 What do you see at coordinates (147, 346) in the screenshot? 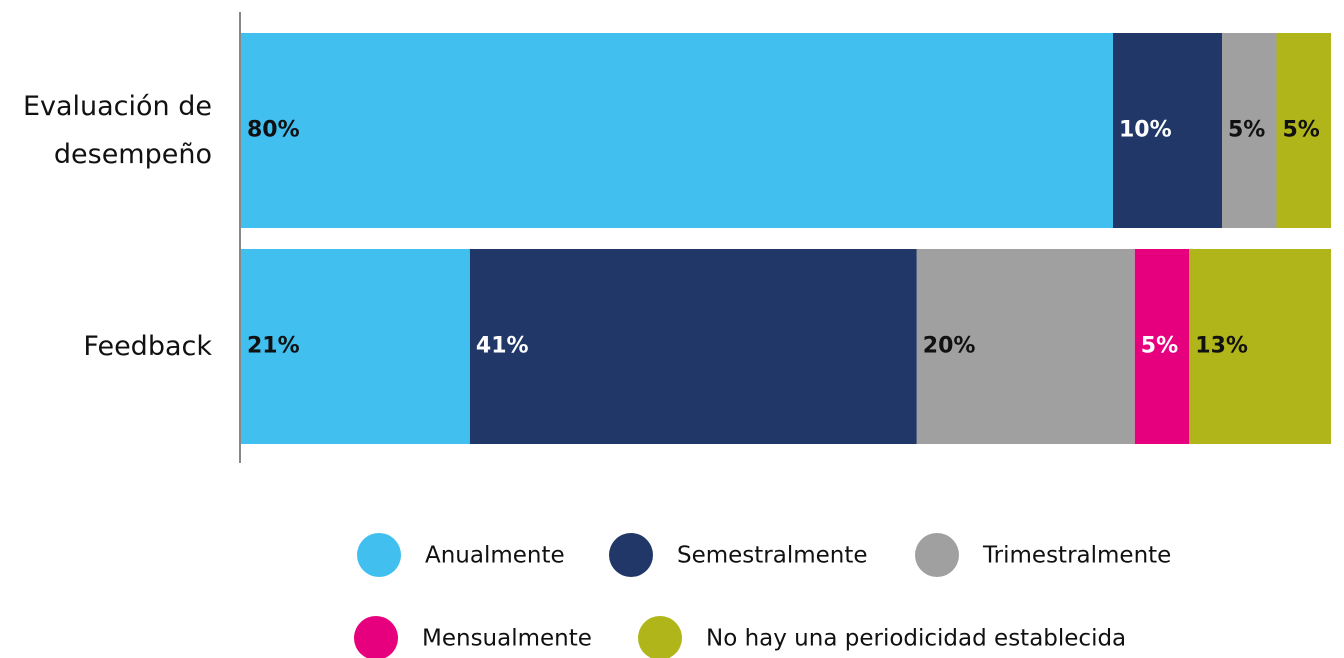
I see `category-label: Feedback` at bounding box center [147, 346].